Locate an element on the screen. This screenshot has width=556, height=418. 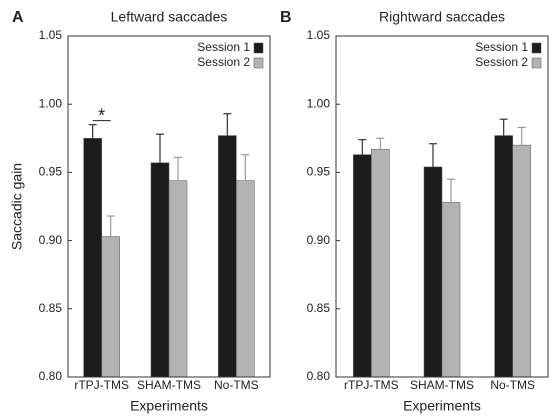
panel-title: Leftward saccades is located at coordinates (169, 17).